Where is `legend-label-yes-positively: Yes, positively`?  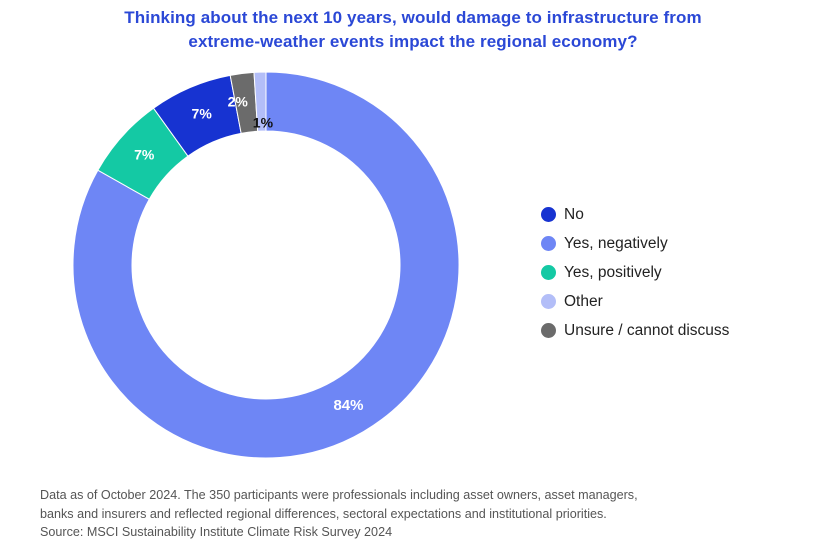
legend-label-yes-positively: Yes, positively is located at coordinates (613, 272).